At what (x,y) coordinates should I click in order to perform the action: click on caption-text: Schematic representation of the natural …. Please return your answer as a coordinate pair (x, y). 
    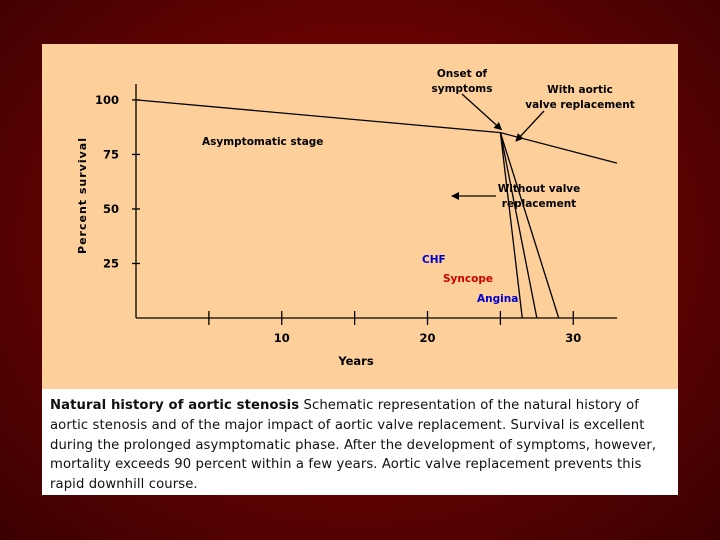
    Looking at the image, I should click on (353, 445).